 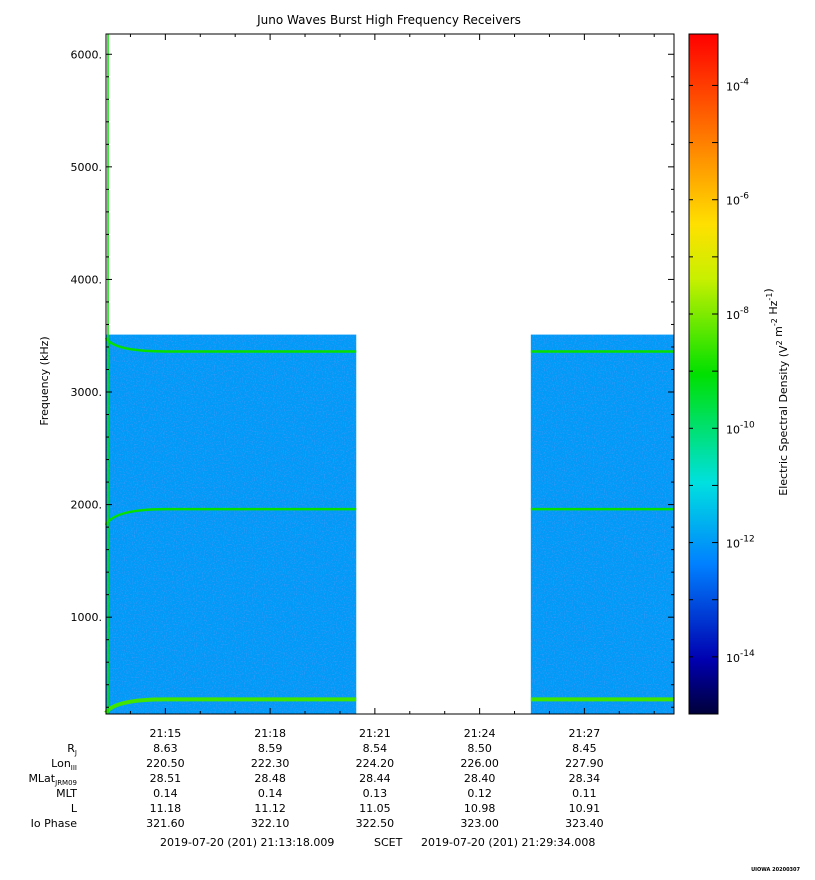 I want to click on ephemeris-value: 28.48, so click(x=270, y=778).